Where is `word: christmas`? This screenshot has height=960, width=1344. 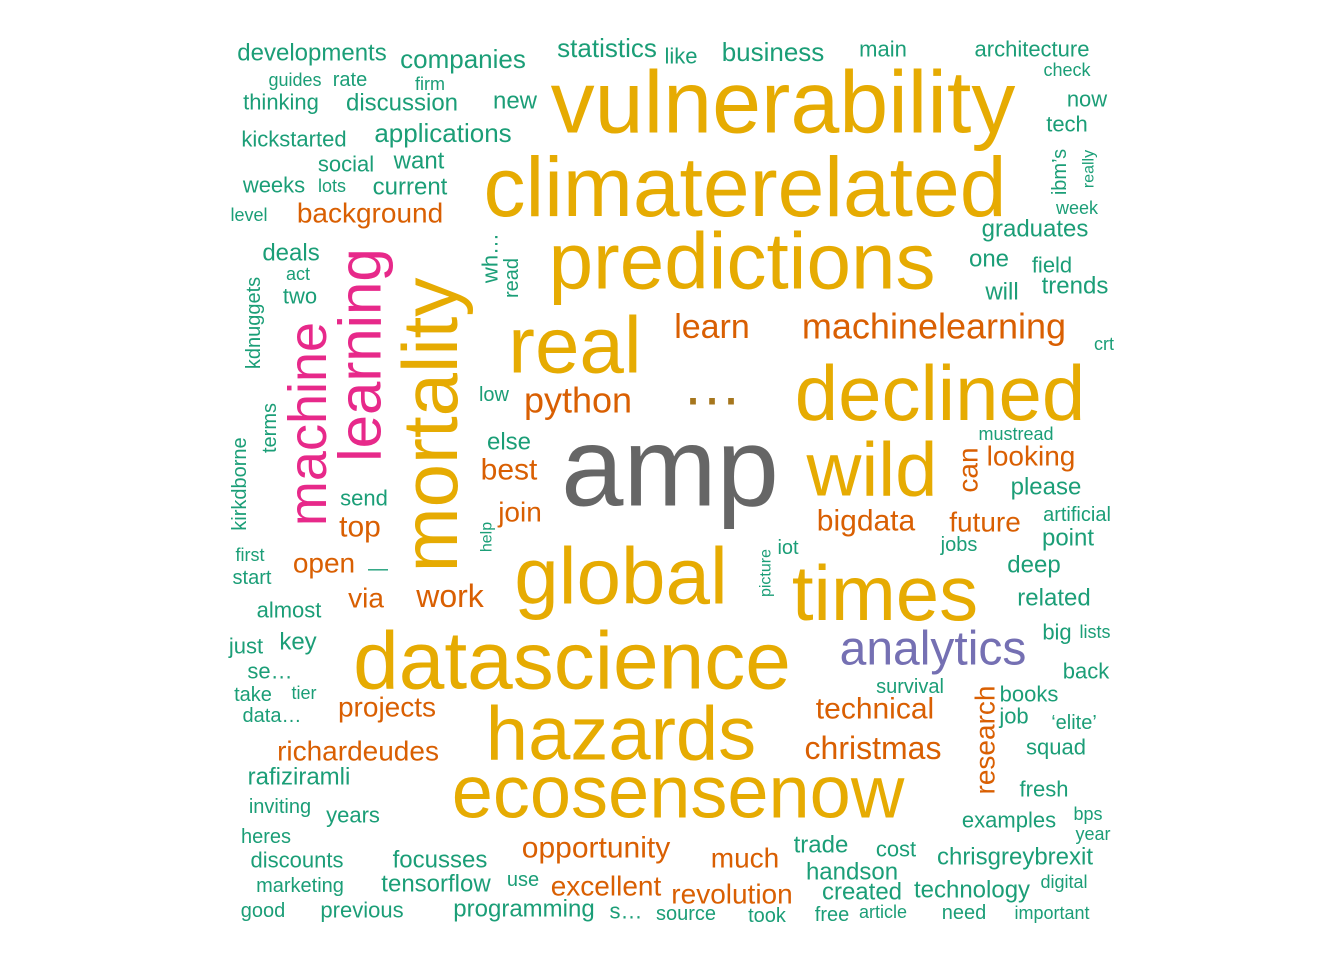 word: christmas is located at coordinates (873, 748).